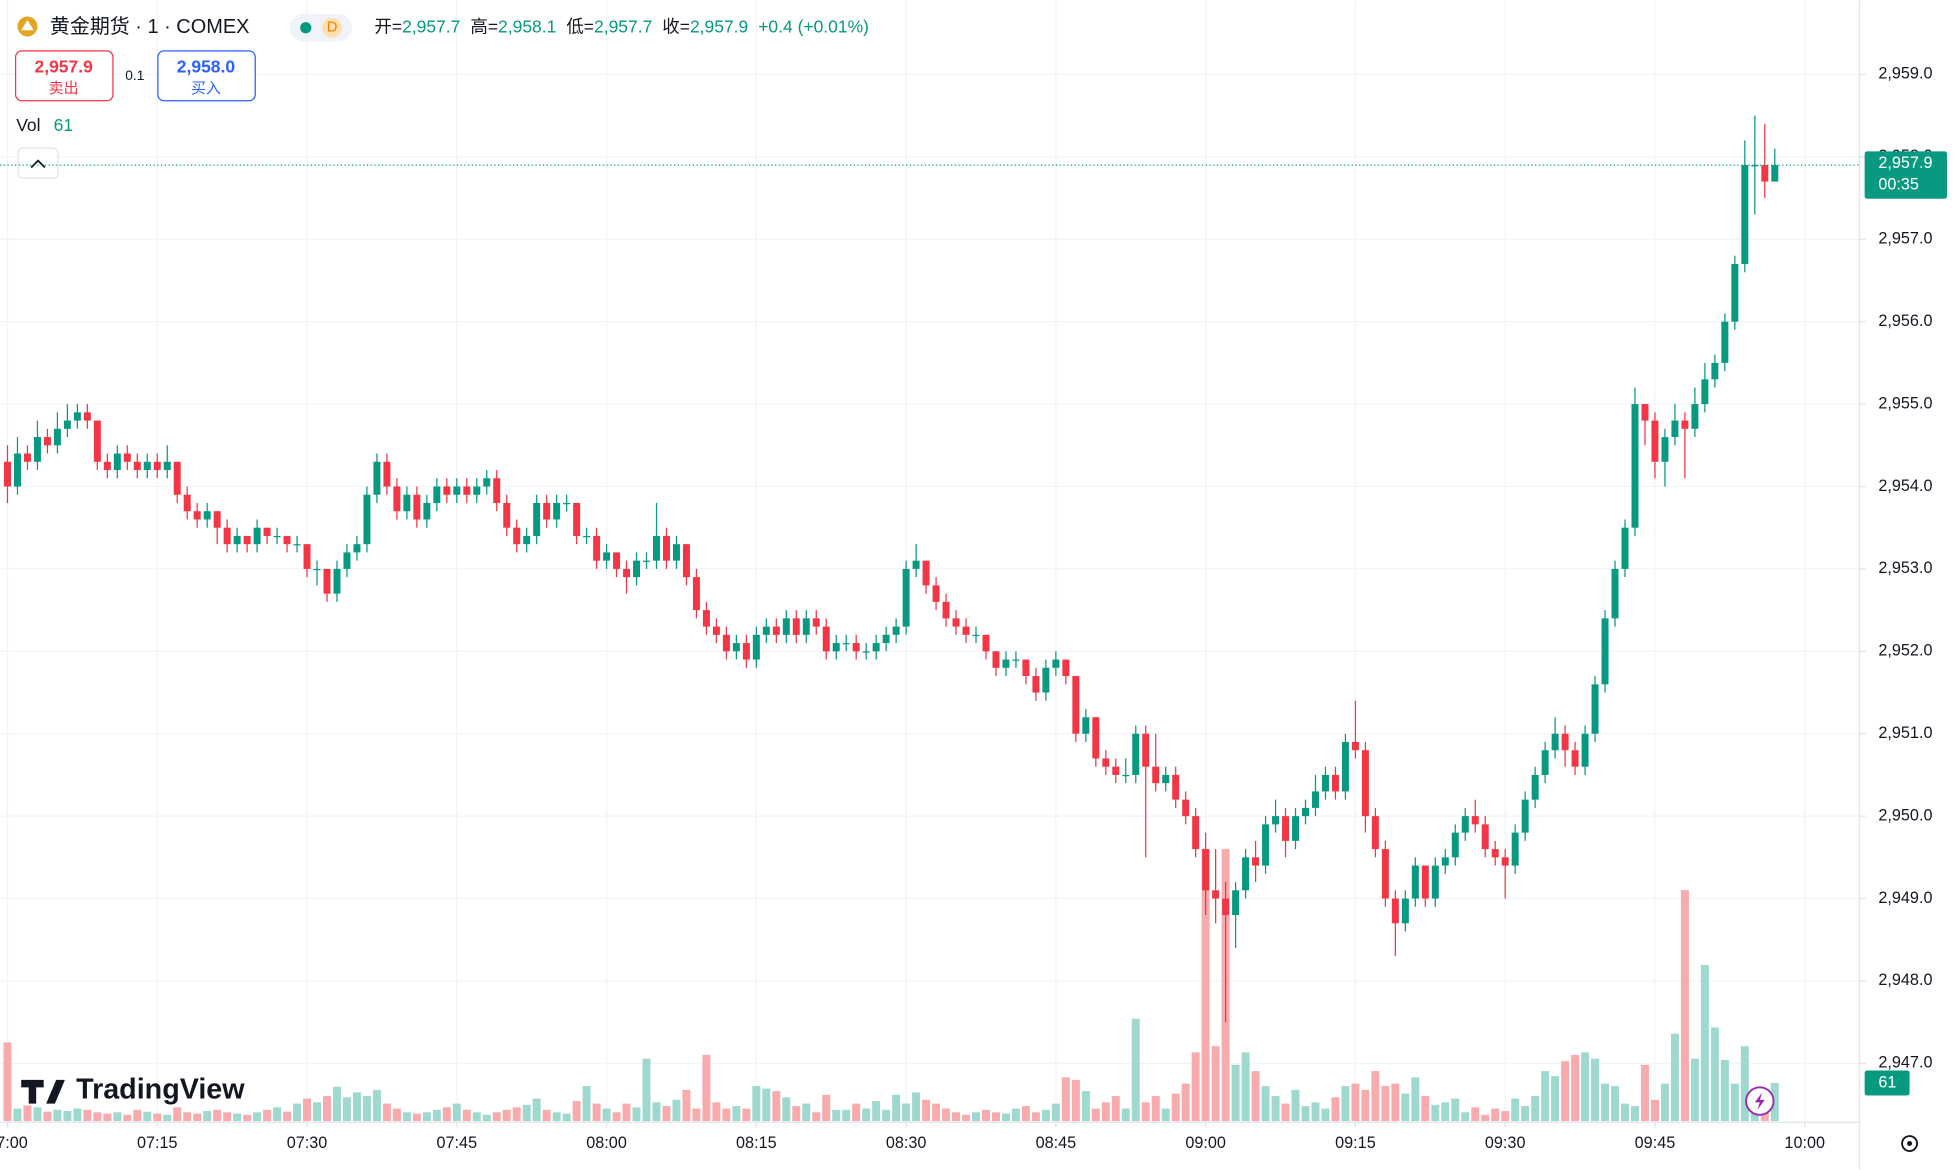 This screenshot has width=1957, height=1170. I want to click on y-tick-label: 2,951.0, so click(1905, 733).